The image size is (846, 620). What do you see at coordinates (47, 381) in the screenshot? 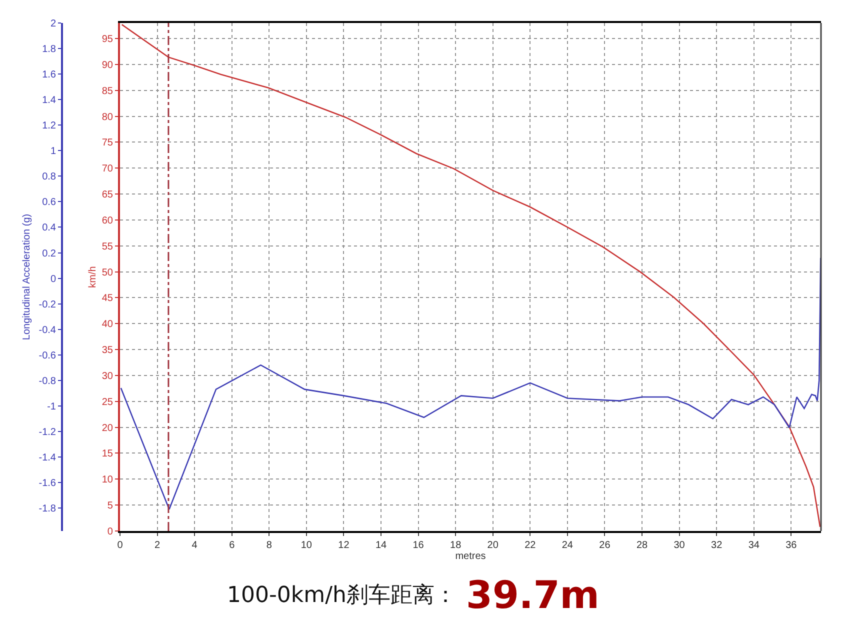
I see `y2-tick-label: -0.8` at bounding box center [47, 381].